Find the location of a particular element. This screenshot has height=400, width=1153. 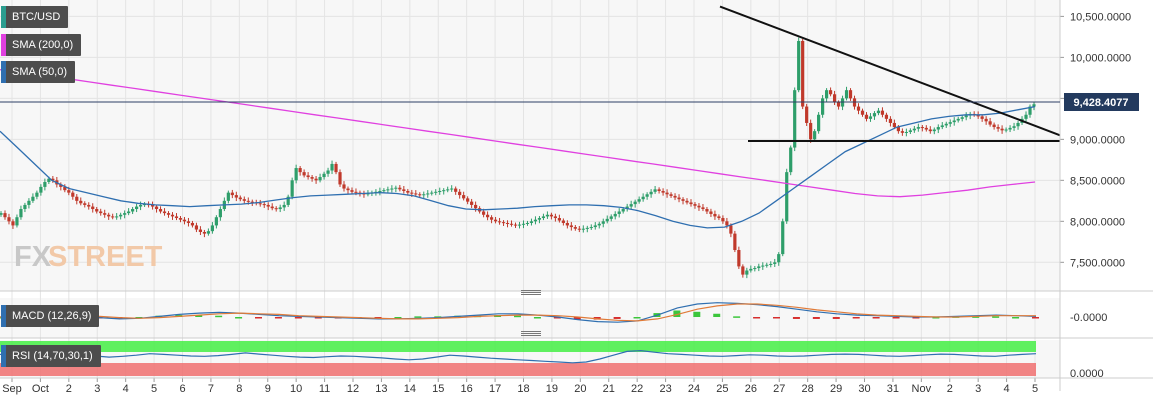

y-tick-label: 8,500.0000 is located at coordinates (1097, 181).